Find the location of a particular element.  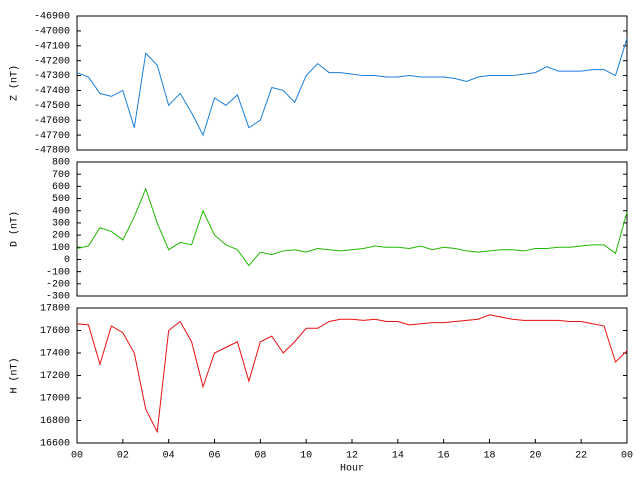

x-tick-label: 08 is located at coordinates (260, 456).